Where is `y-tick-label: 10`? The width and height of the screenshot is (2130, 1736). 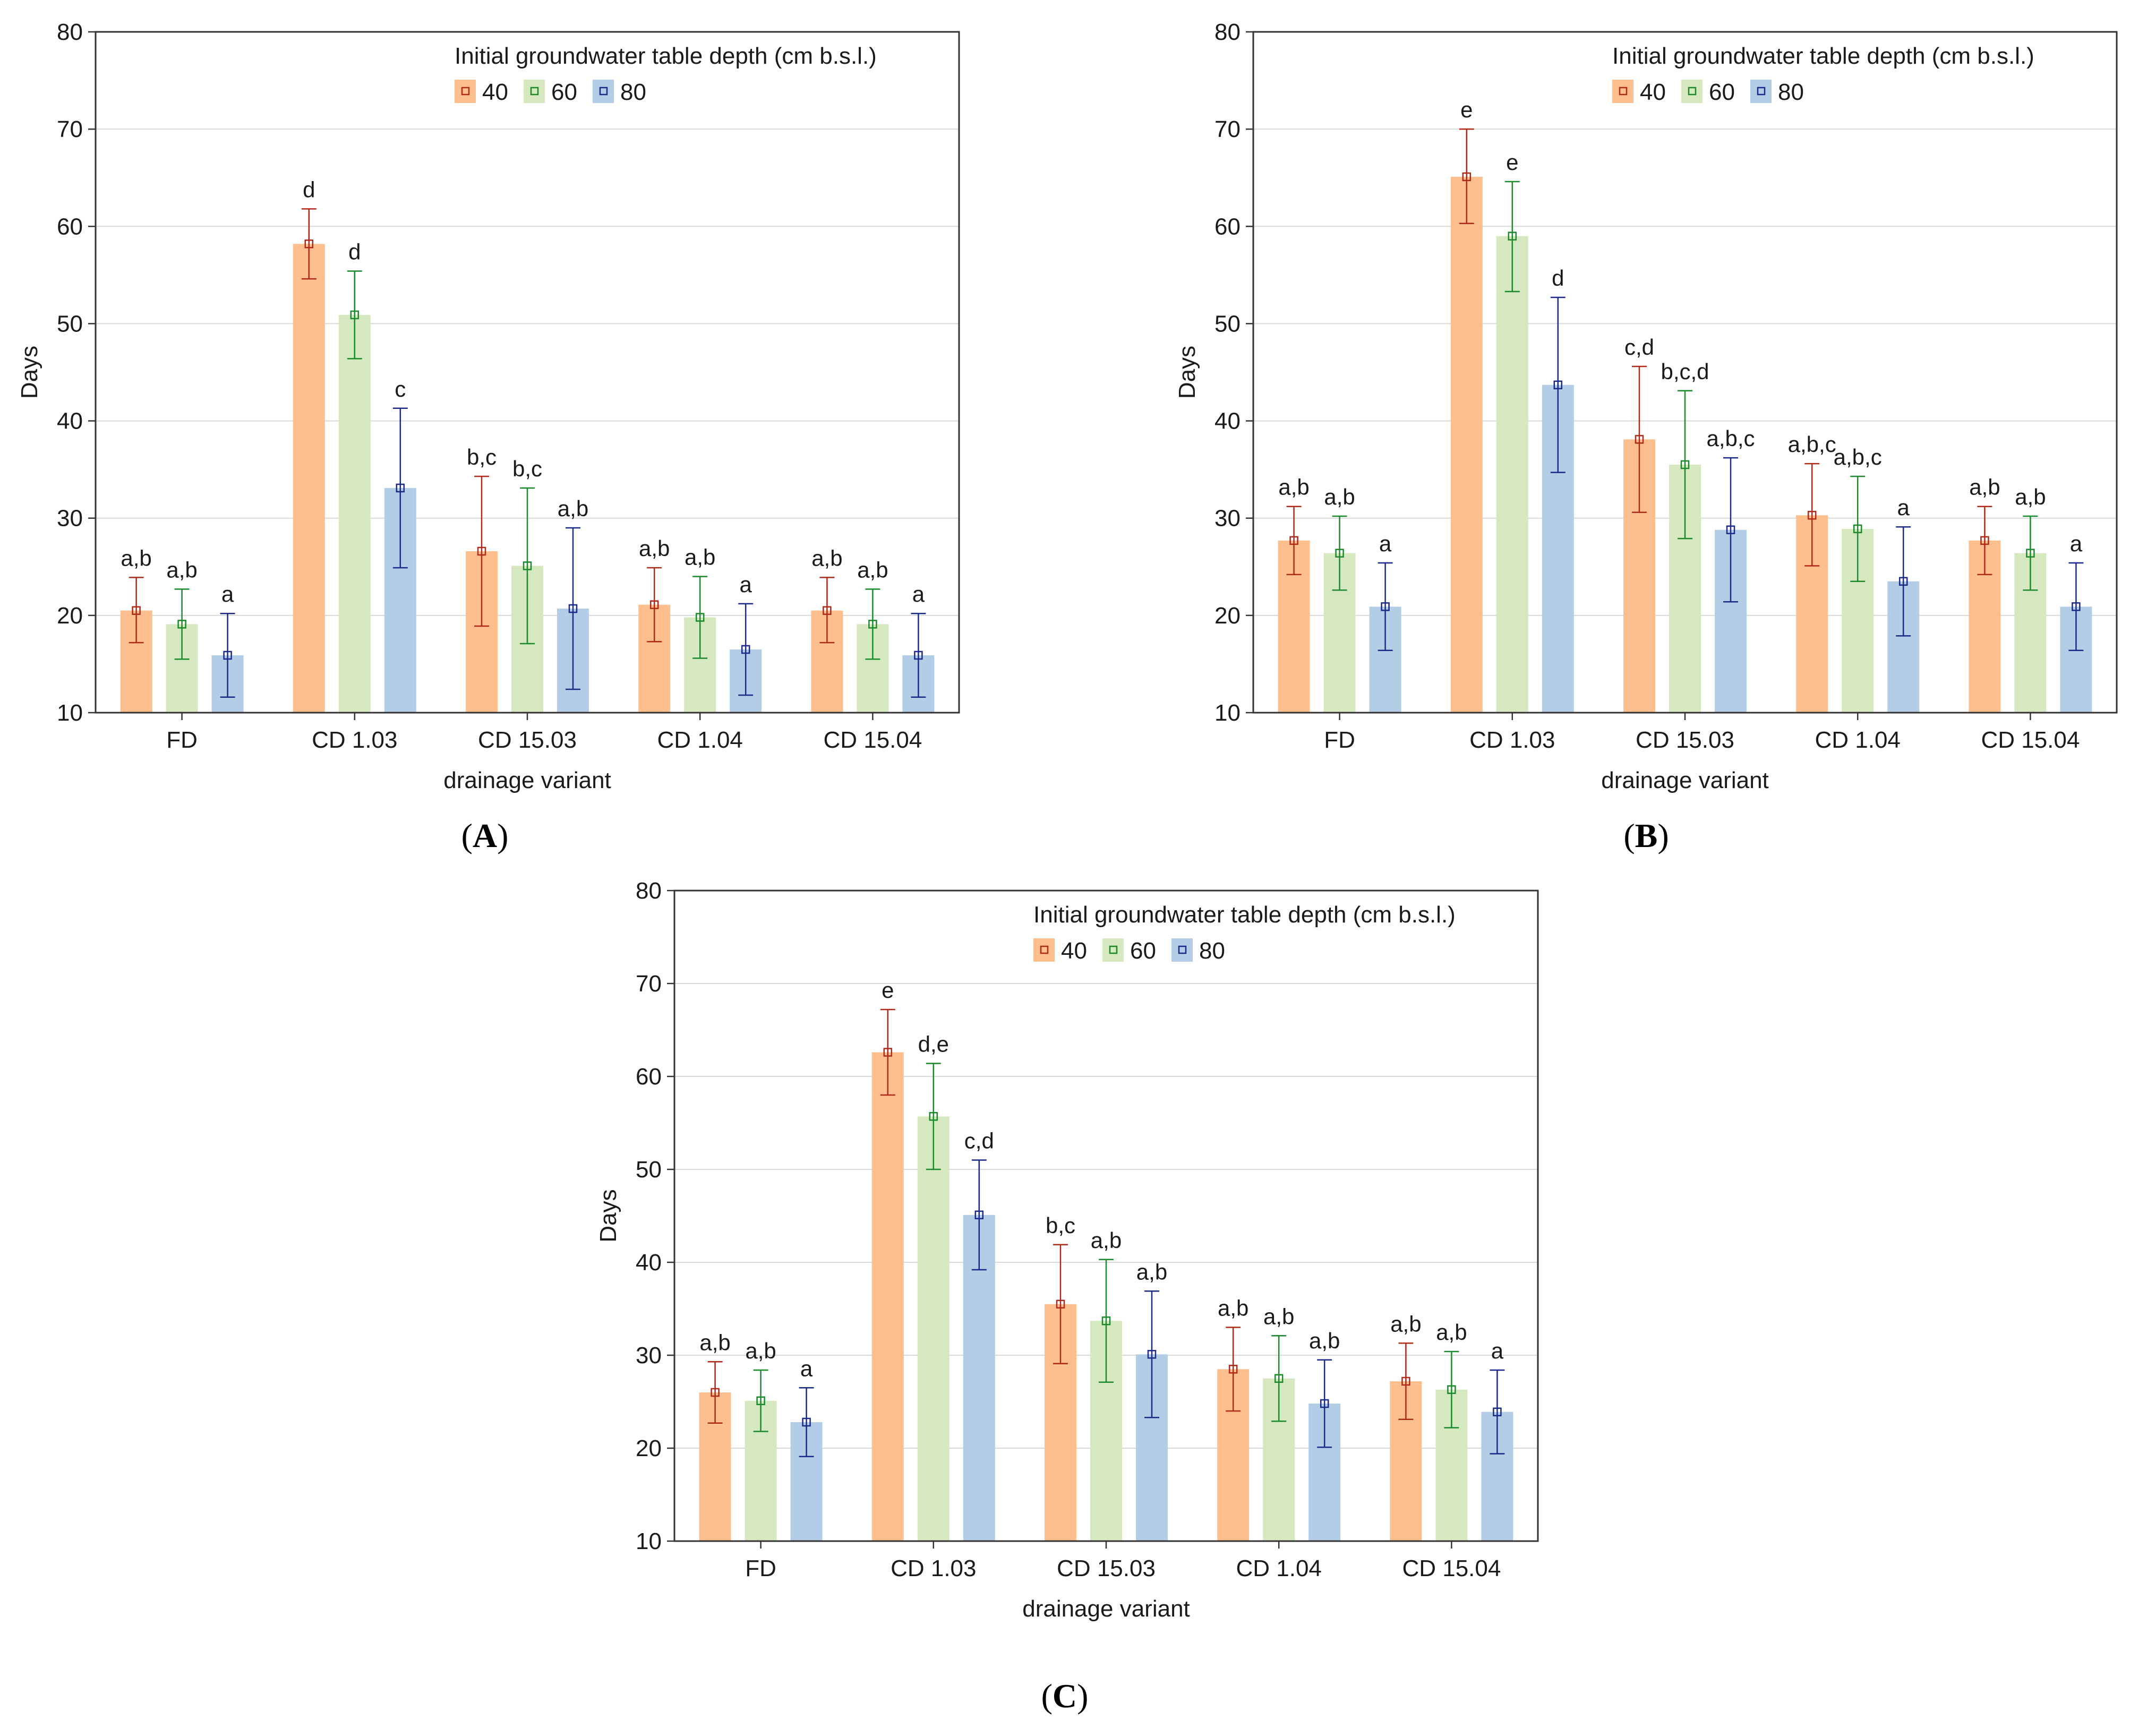
y-tick-label: 10 is located at coordinates (649, 1541).